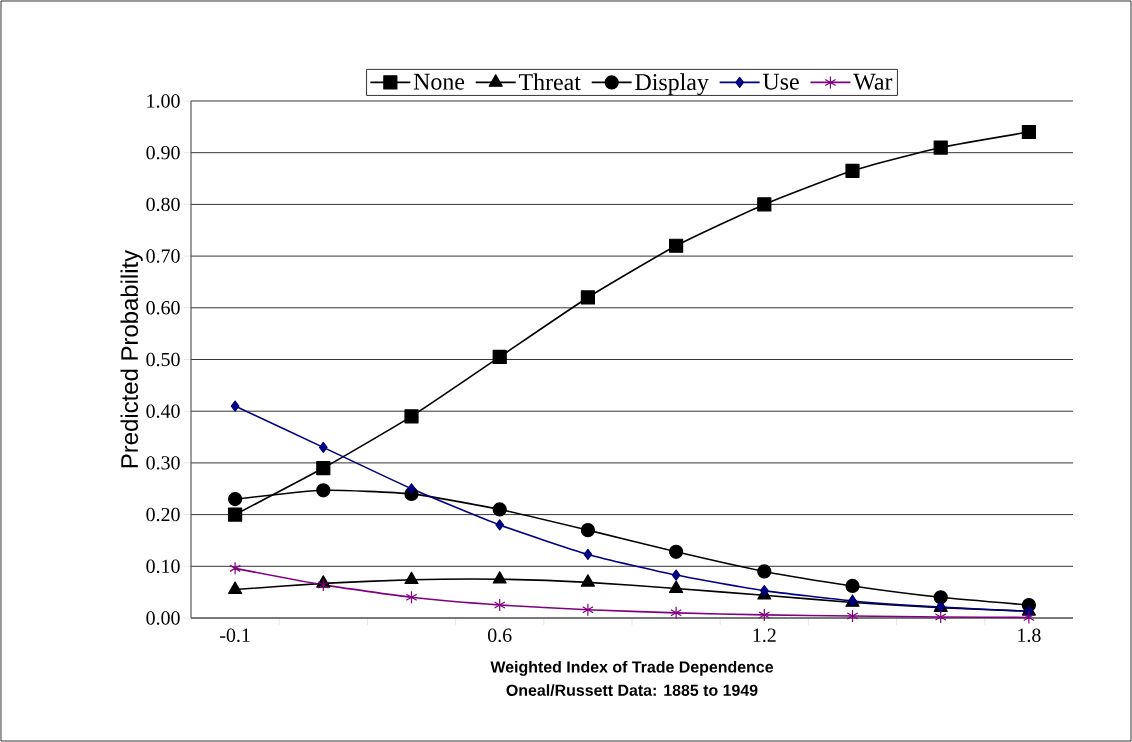  Describe the element at coordinates (163, 411) in the screenshot. I see `y-tick-label: 0.40` at that location.